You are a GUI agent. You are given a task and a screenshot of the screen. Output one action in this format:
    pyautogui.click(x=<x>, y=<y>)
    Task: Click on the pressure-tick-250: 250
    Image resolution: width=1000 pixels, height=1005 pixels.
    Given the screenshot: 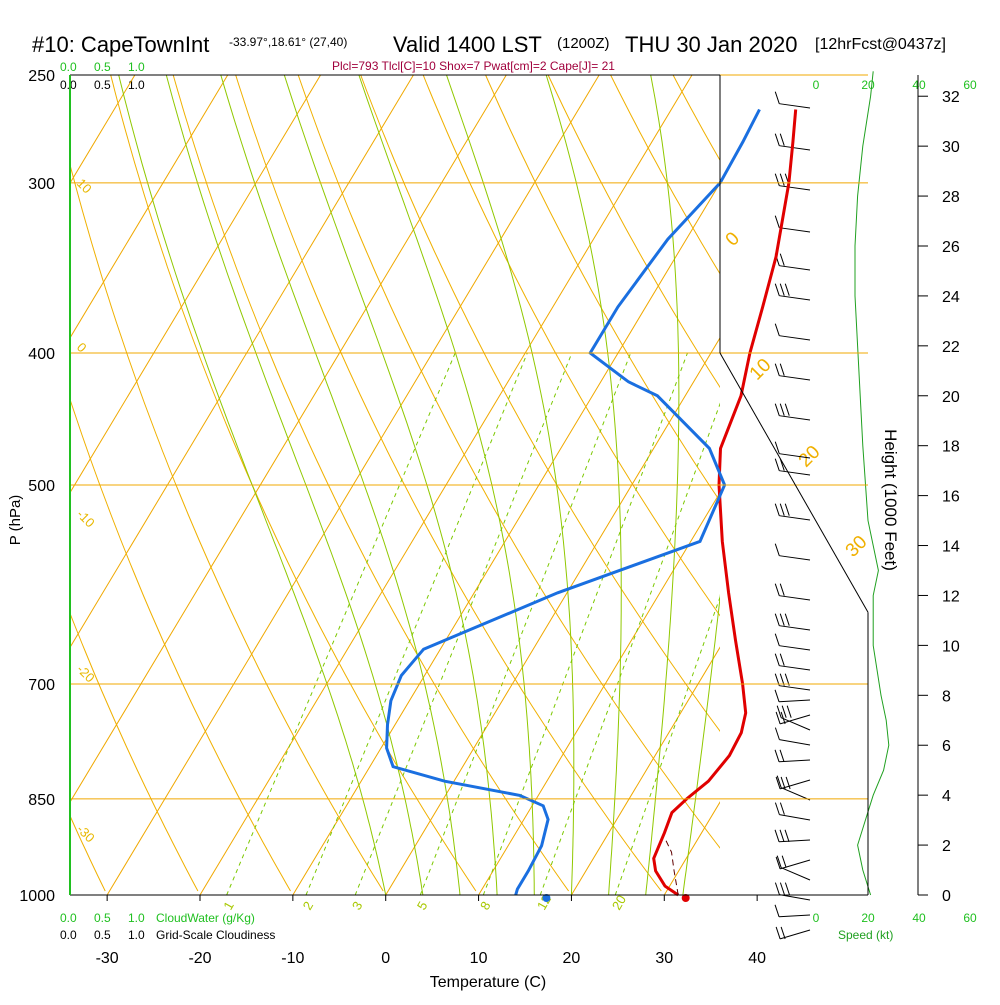 What is the action you would take?
    pyautogui.click(x=41, y=76)
    